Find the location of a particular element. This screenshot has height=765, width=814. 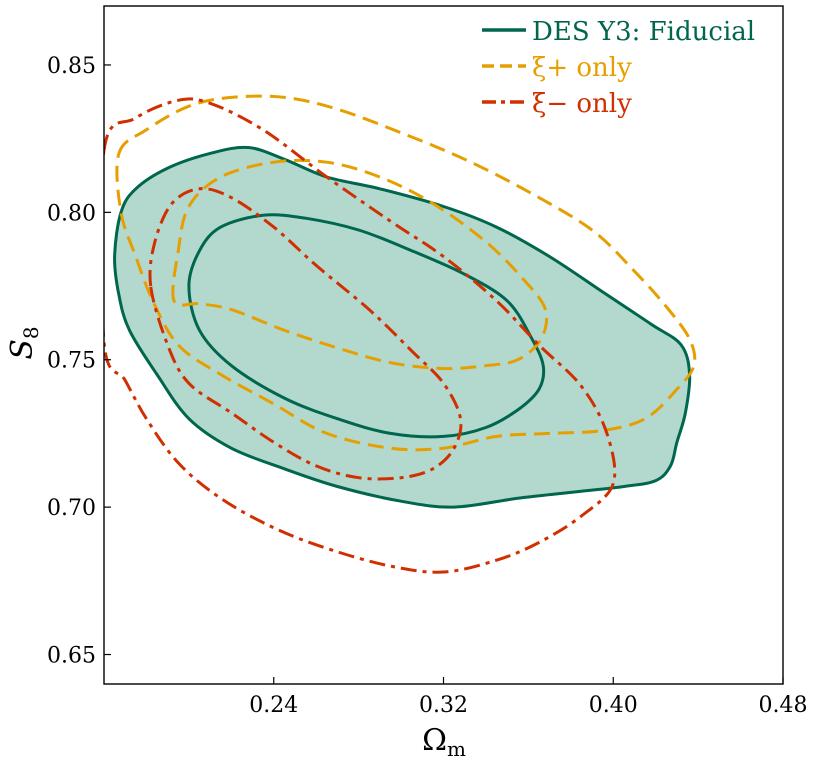

legend-label: ξ+ only is located at coordinates (582, 68).